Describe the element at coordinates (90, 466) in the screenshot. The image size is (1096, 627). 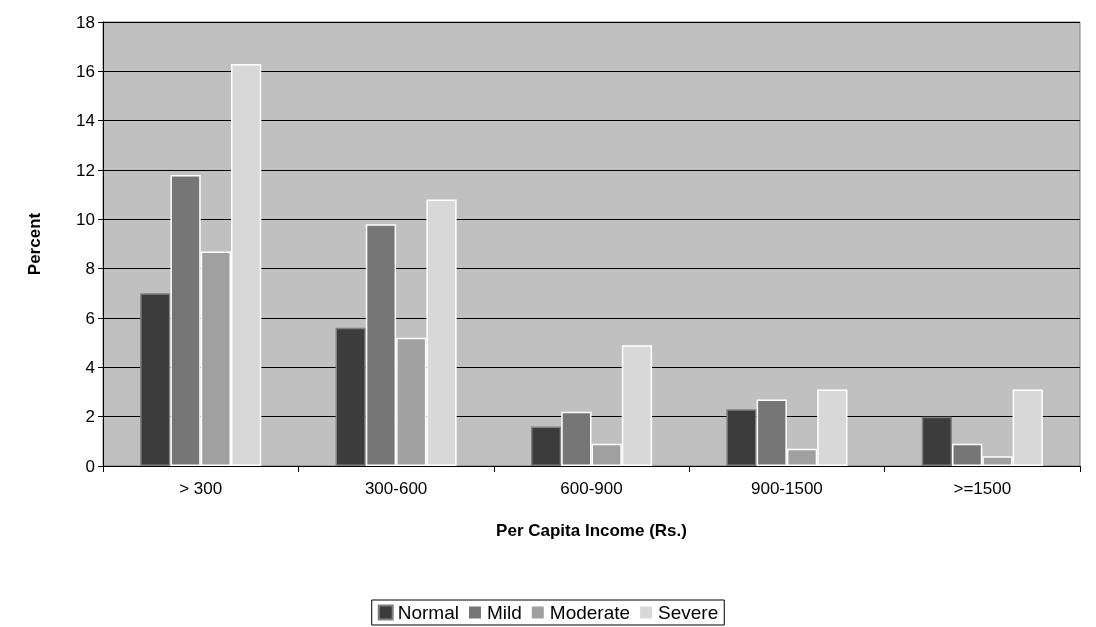
I see `y-tick-label: 0` at that location.